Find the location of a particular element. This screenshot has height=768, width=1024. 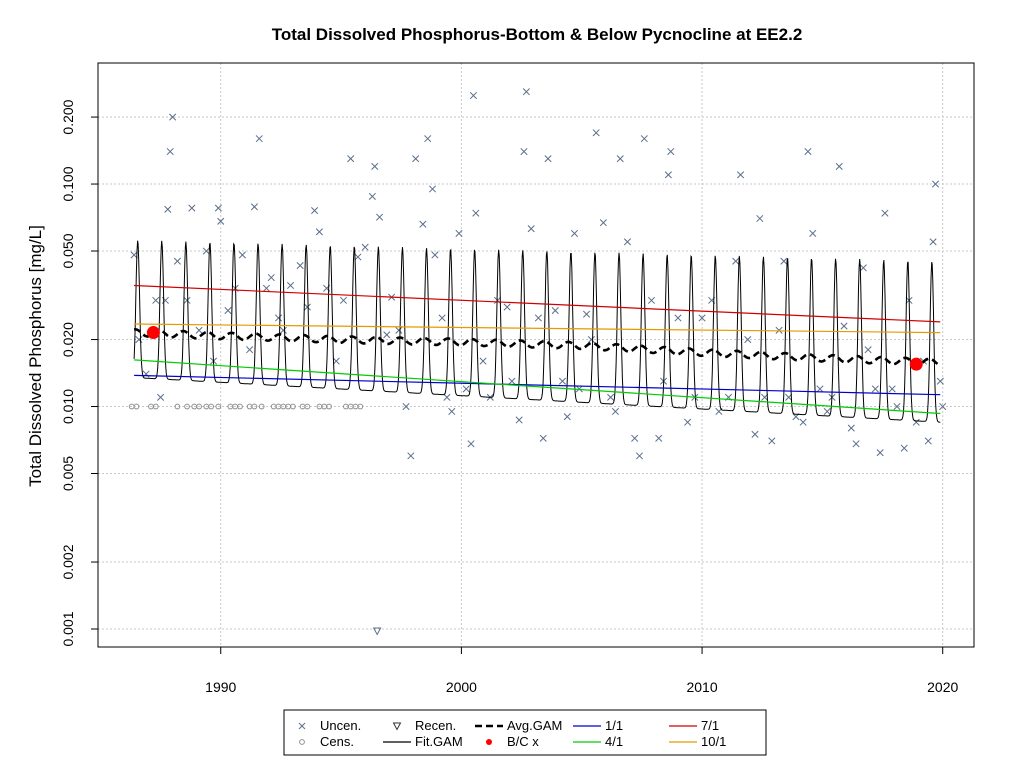

legend-box is located at coordinates (525, 732).